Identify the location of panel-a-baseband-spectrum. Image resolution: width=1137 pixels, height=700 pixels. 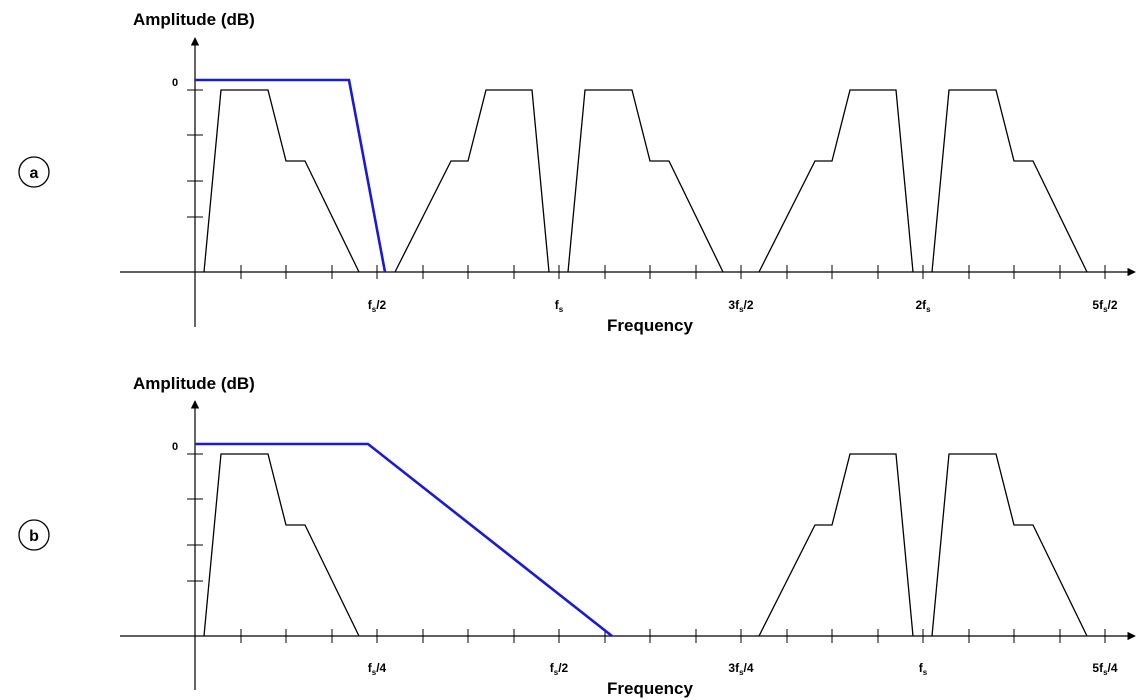
(281, 181).